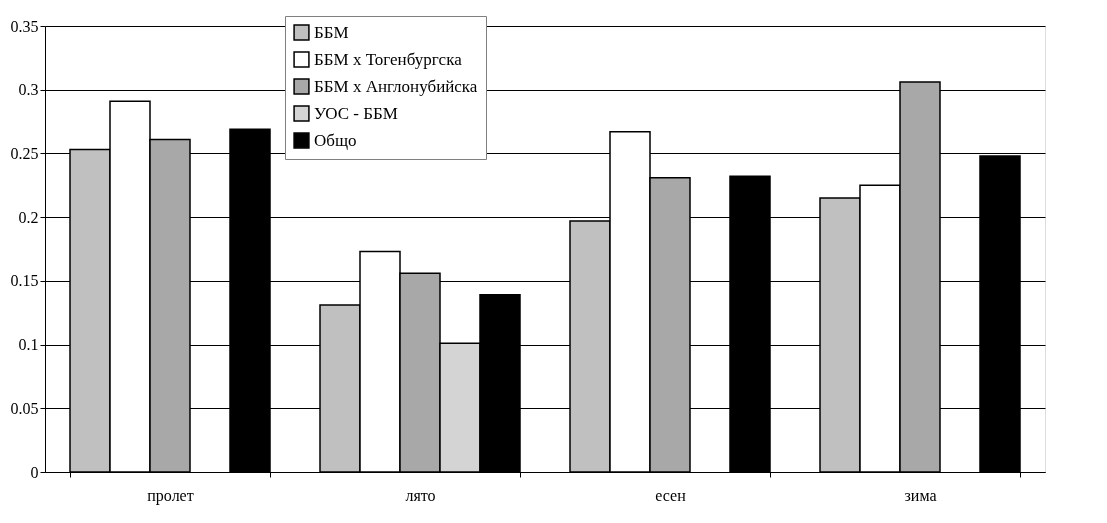 The height and width of the screenshot is (523, 1107). I want to click on y-tick-label: 0.15, so click(24, 281).